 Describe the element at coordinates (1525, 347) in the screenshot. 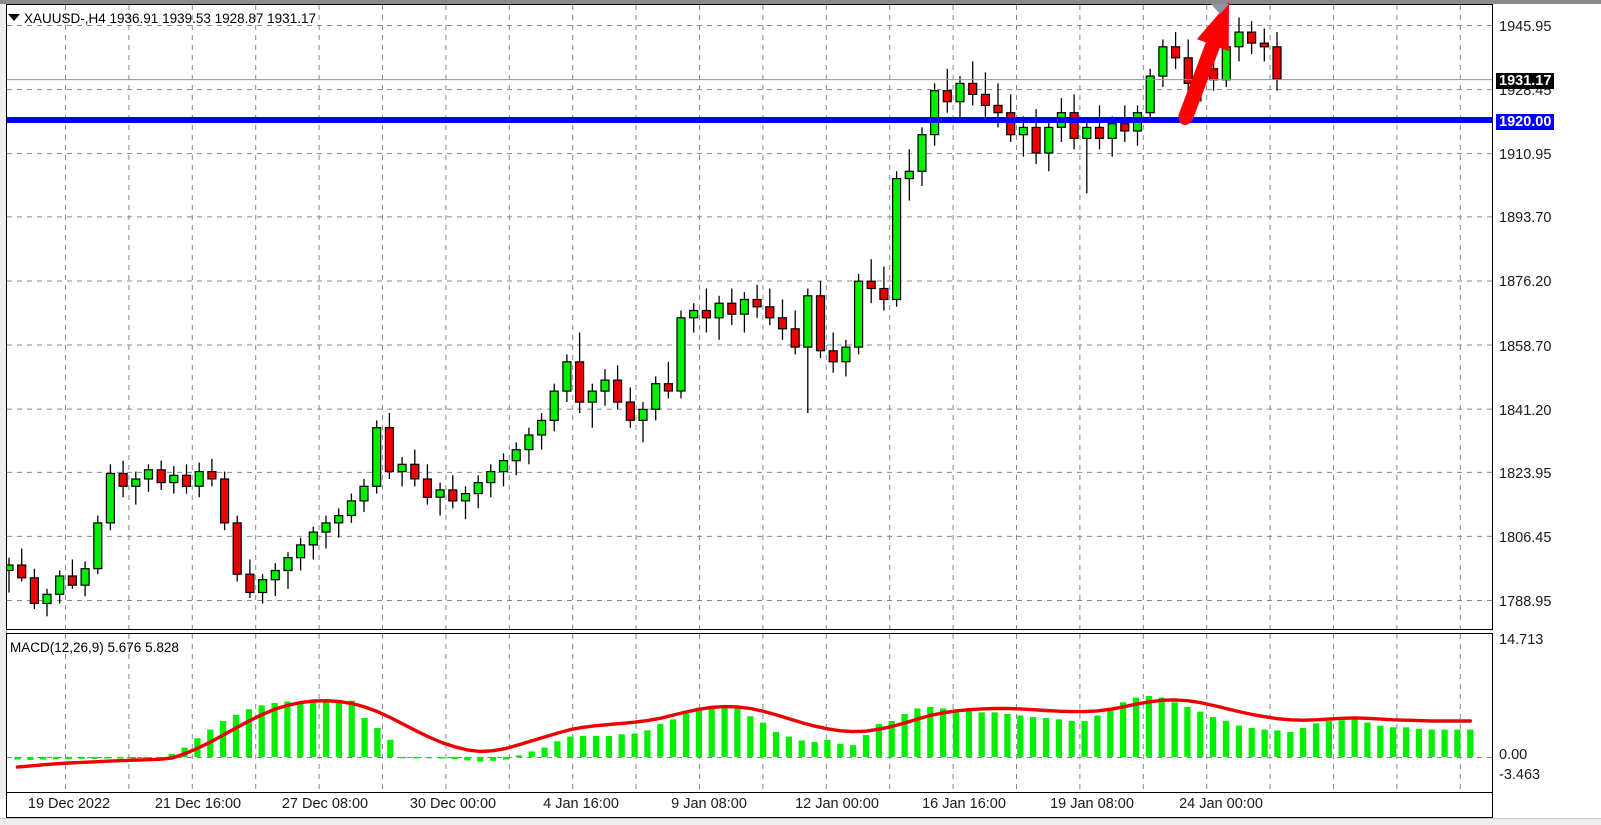

I see `price-axis-tick: 1858.70` at that location.